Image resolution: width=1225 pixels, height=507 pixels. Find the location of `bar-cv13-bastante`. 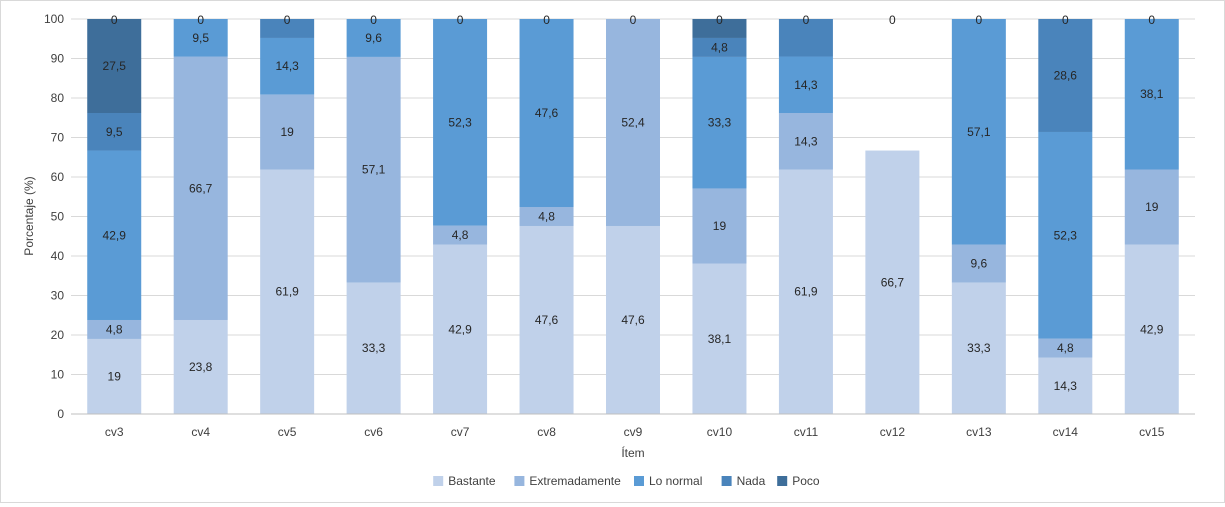

bar-cv13-bastante is located at coordinates (978, 348).